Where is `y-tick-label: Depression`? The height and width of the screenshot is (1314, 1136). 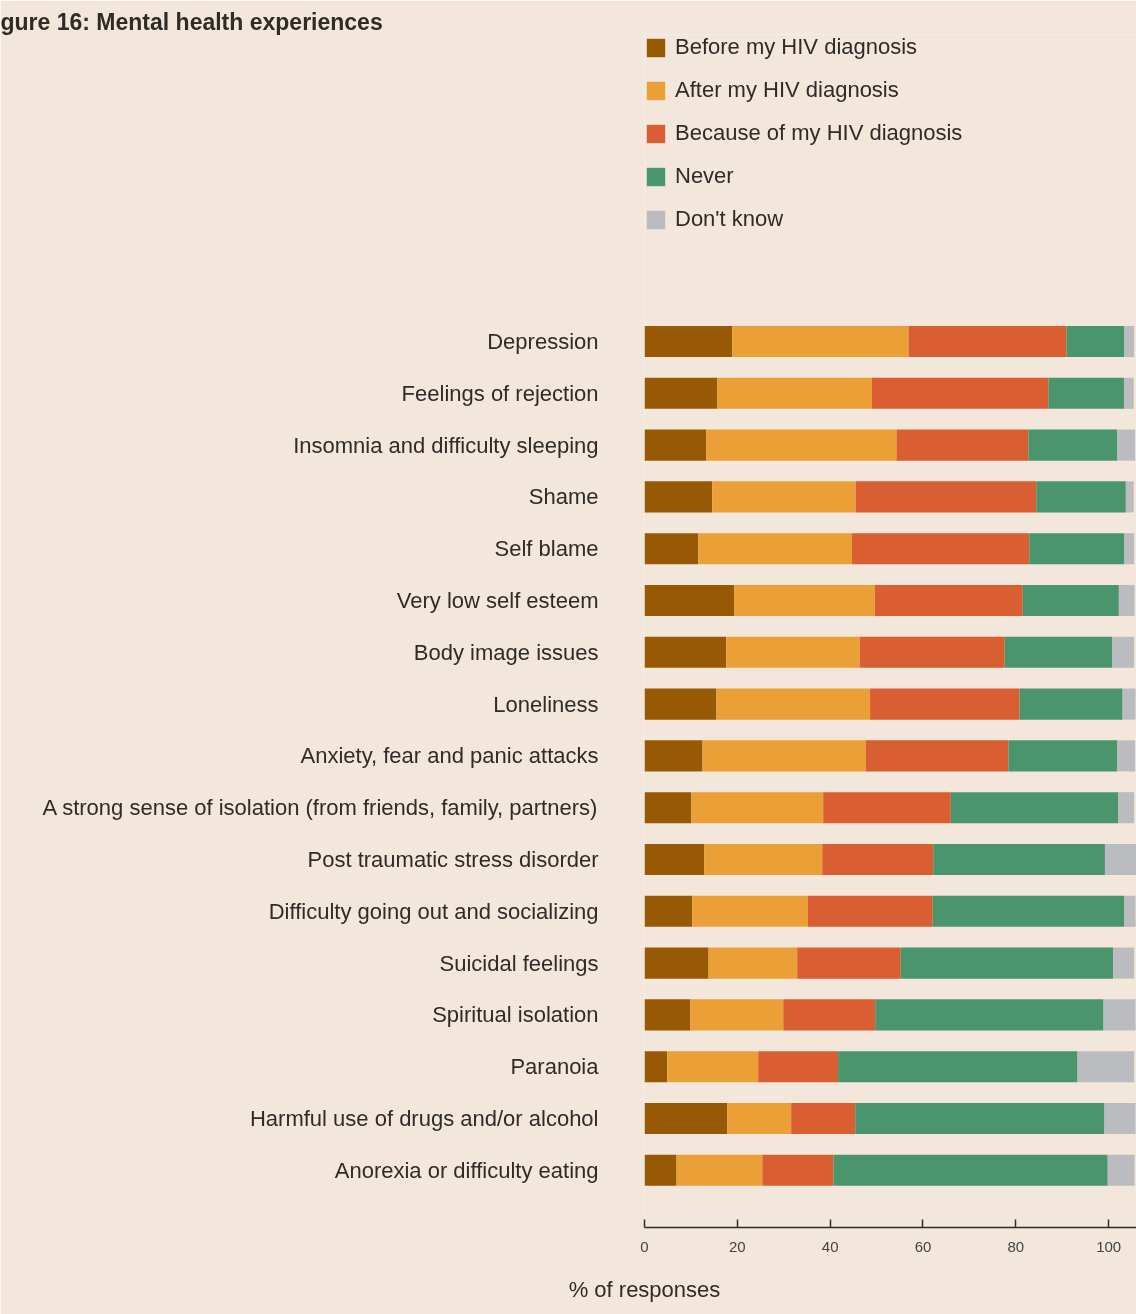 y-tick-label: Depression is located at coordinates (543, 341).